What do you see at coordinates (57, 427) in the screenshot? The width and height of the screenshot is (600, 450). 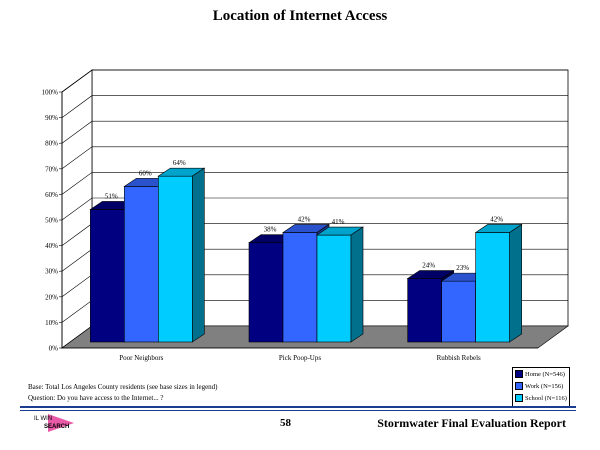 I see `logo-text-bottom: SEARCH` at bounding box center [57, 427].